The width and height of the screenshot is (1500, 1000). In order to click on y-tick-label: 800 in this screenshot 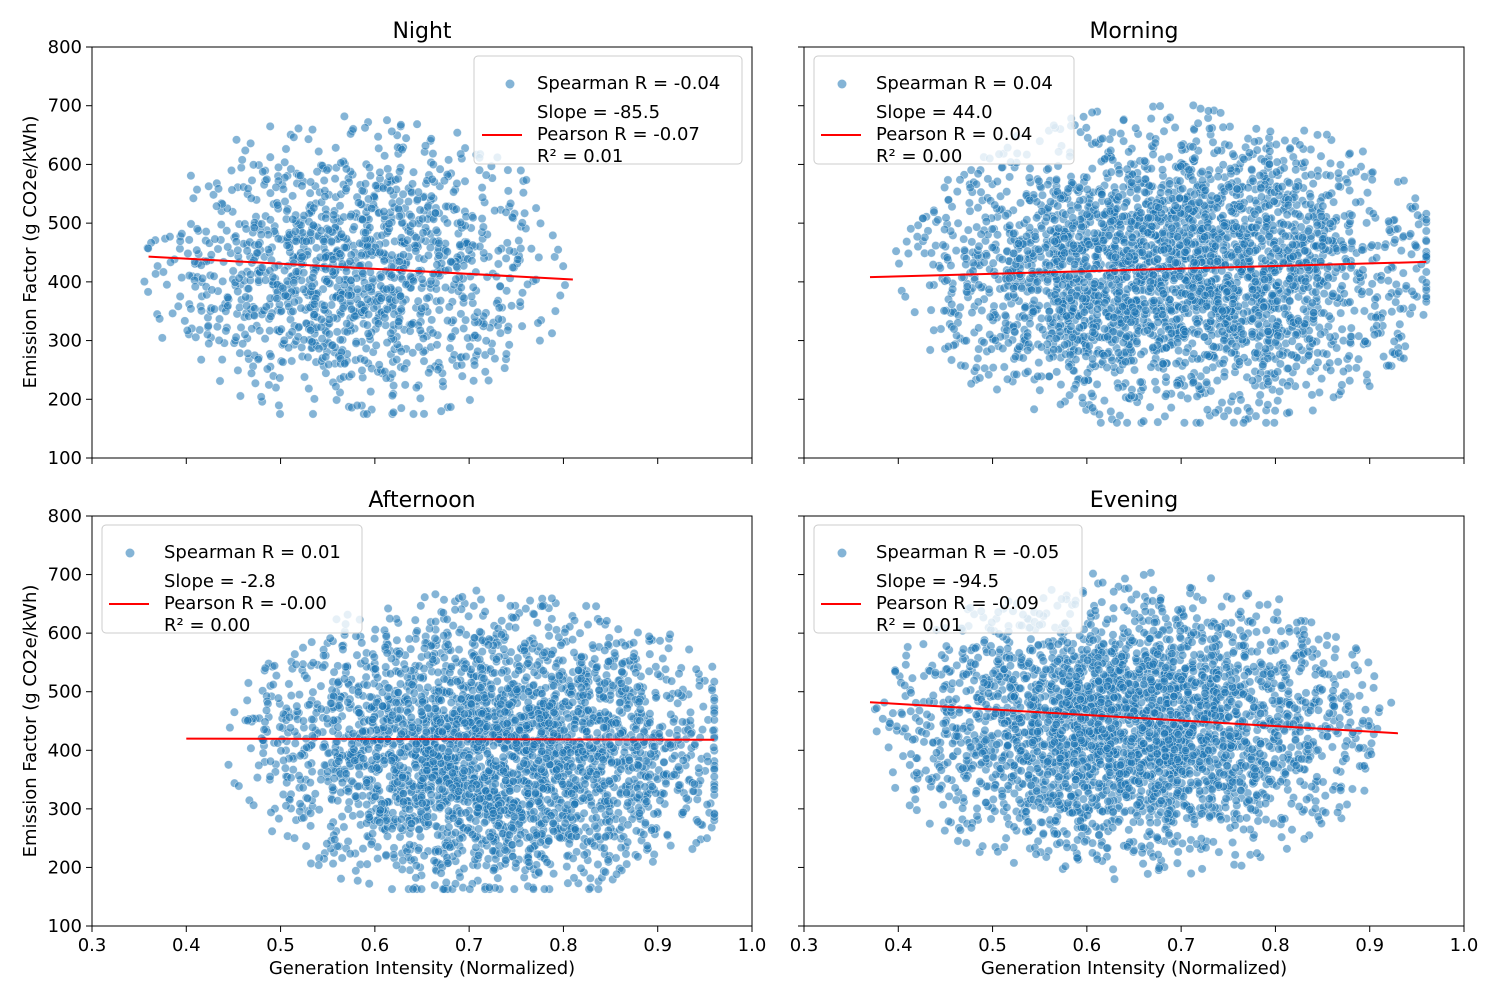, I will do `click(65, 47)`.